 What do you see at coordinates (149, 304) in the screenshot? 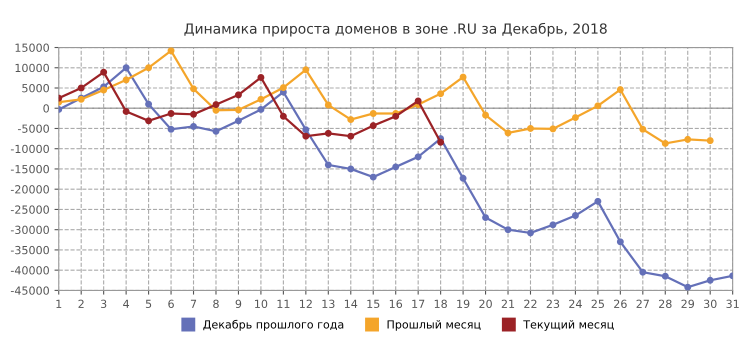
I see `x-tick-label: 5` at bounding box center [149, 304].